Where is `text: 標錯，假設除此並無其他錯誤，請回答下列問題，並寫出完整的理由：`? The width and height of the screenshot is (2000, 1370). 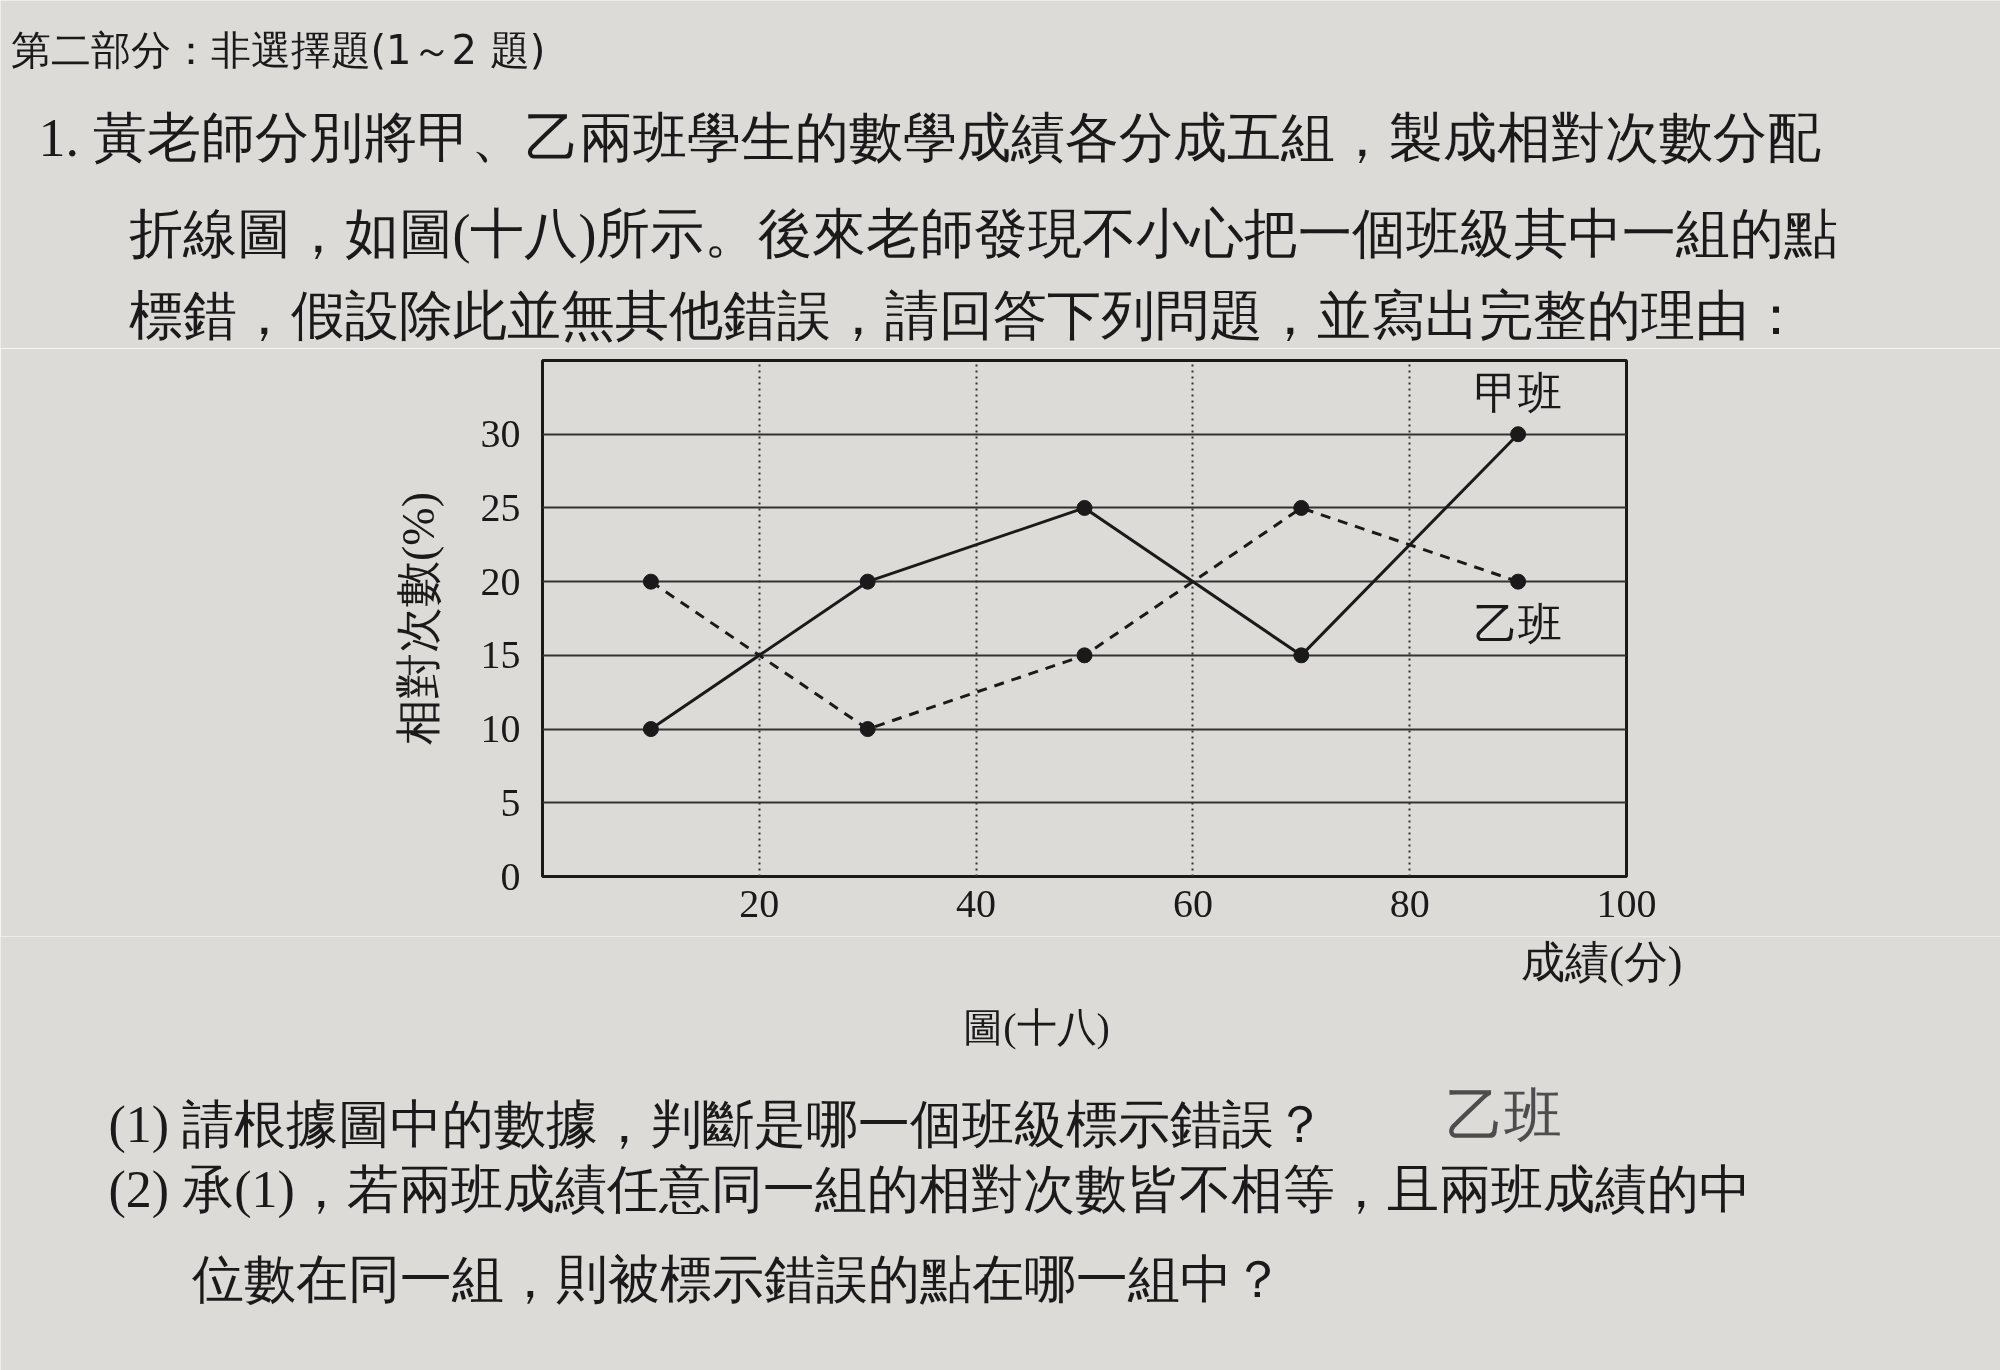
text: 標錯，假設除此並無其他錯誤，請回答下列問題，並寫出完整的理由： is located at coordinates (965, 315).